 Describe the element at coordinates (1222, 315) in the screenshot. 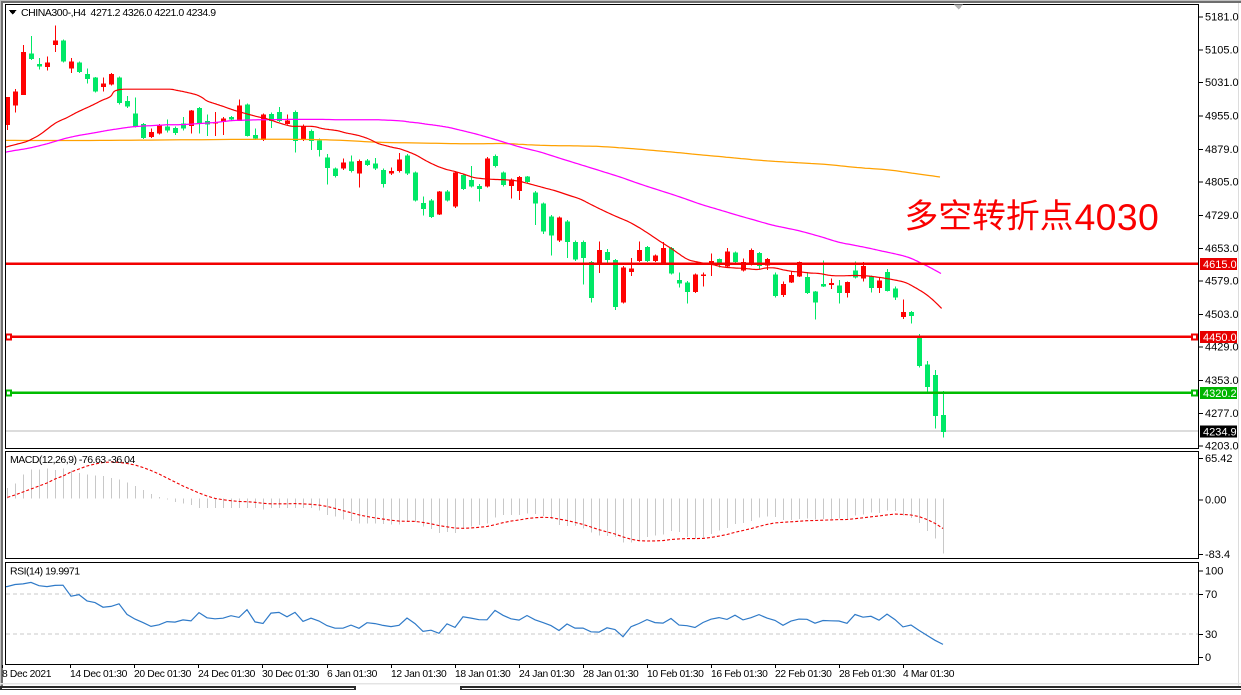

I see `svg-text: 4503.0` at that location.